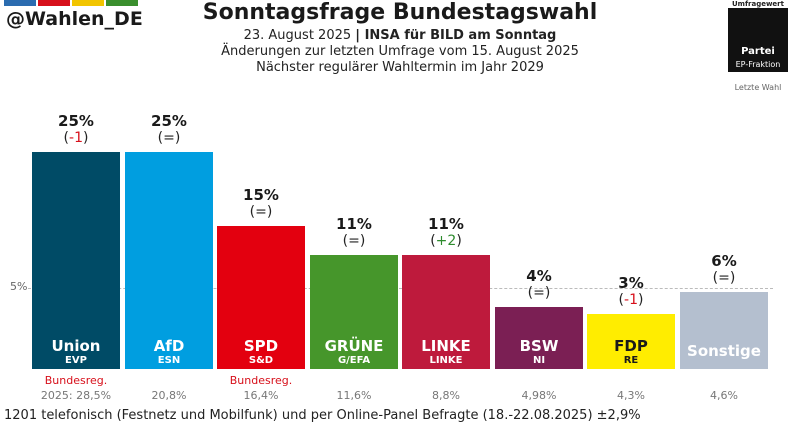 Image resolution: width=800 pixels, height=423 pixels. I want to click on party-group-spd: S&D, so click(261, 360).